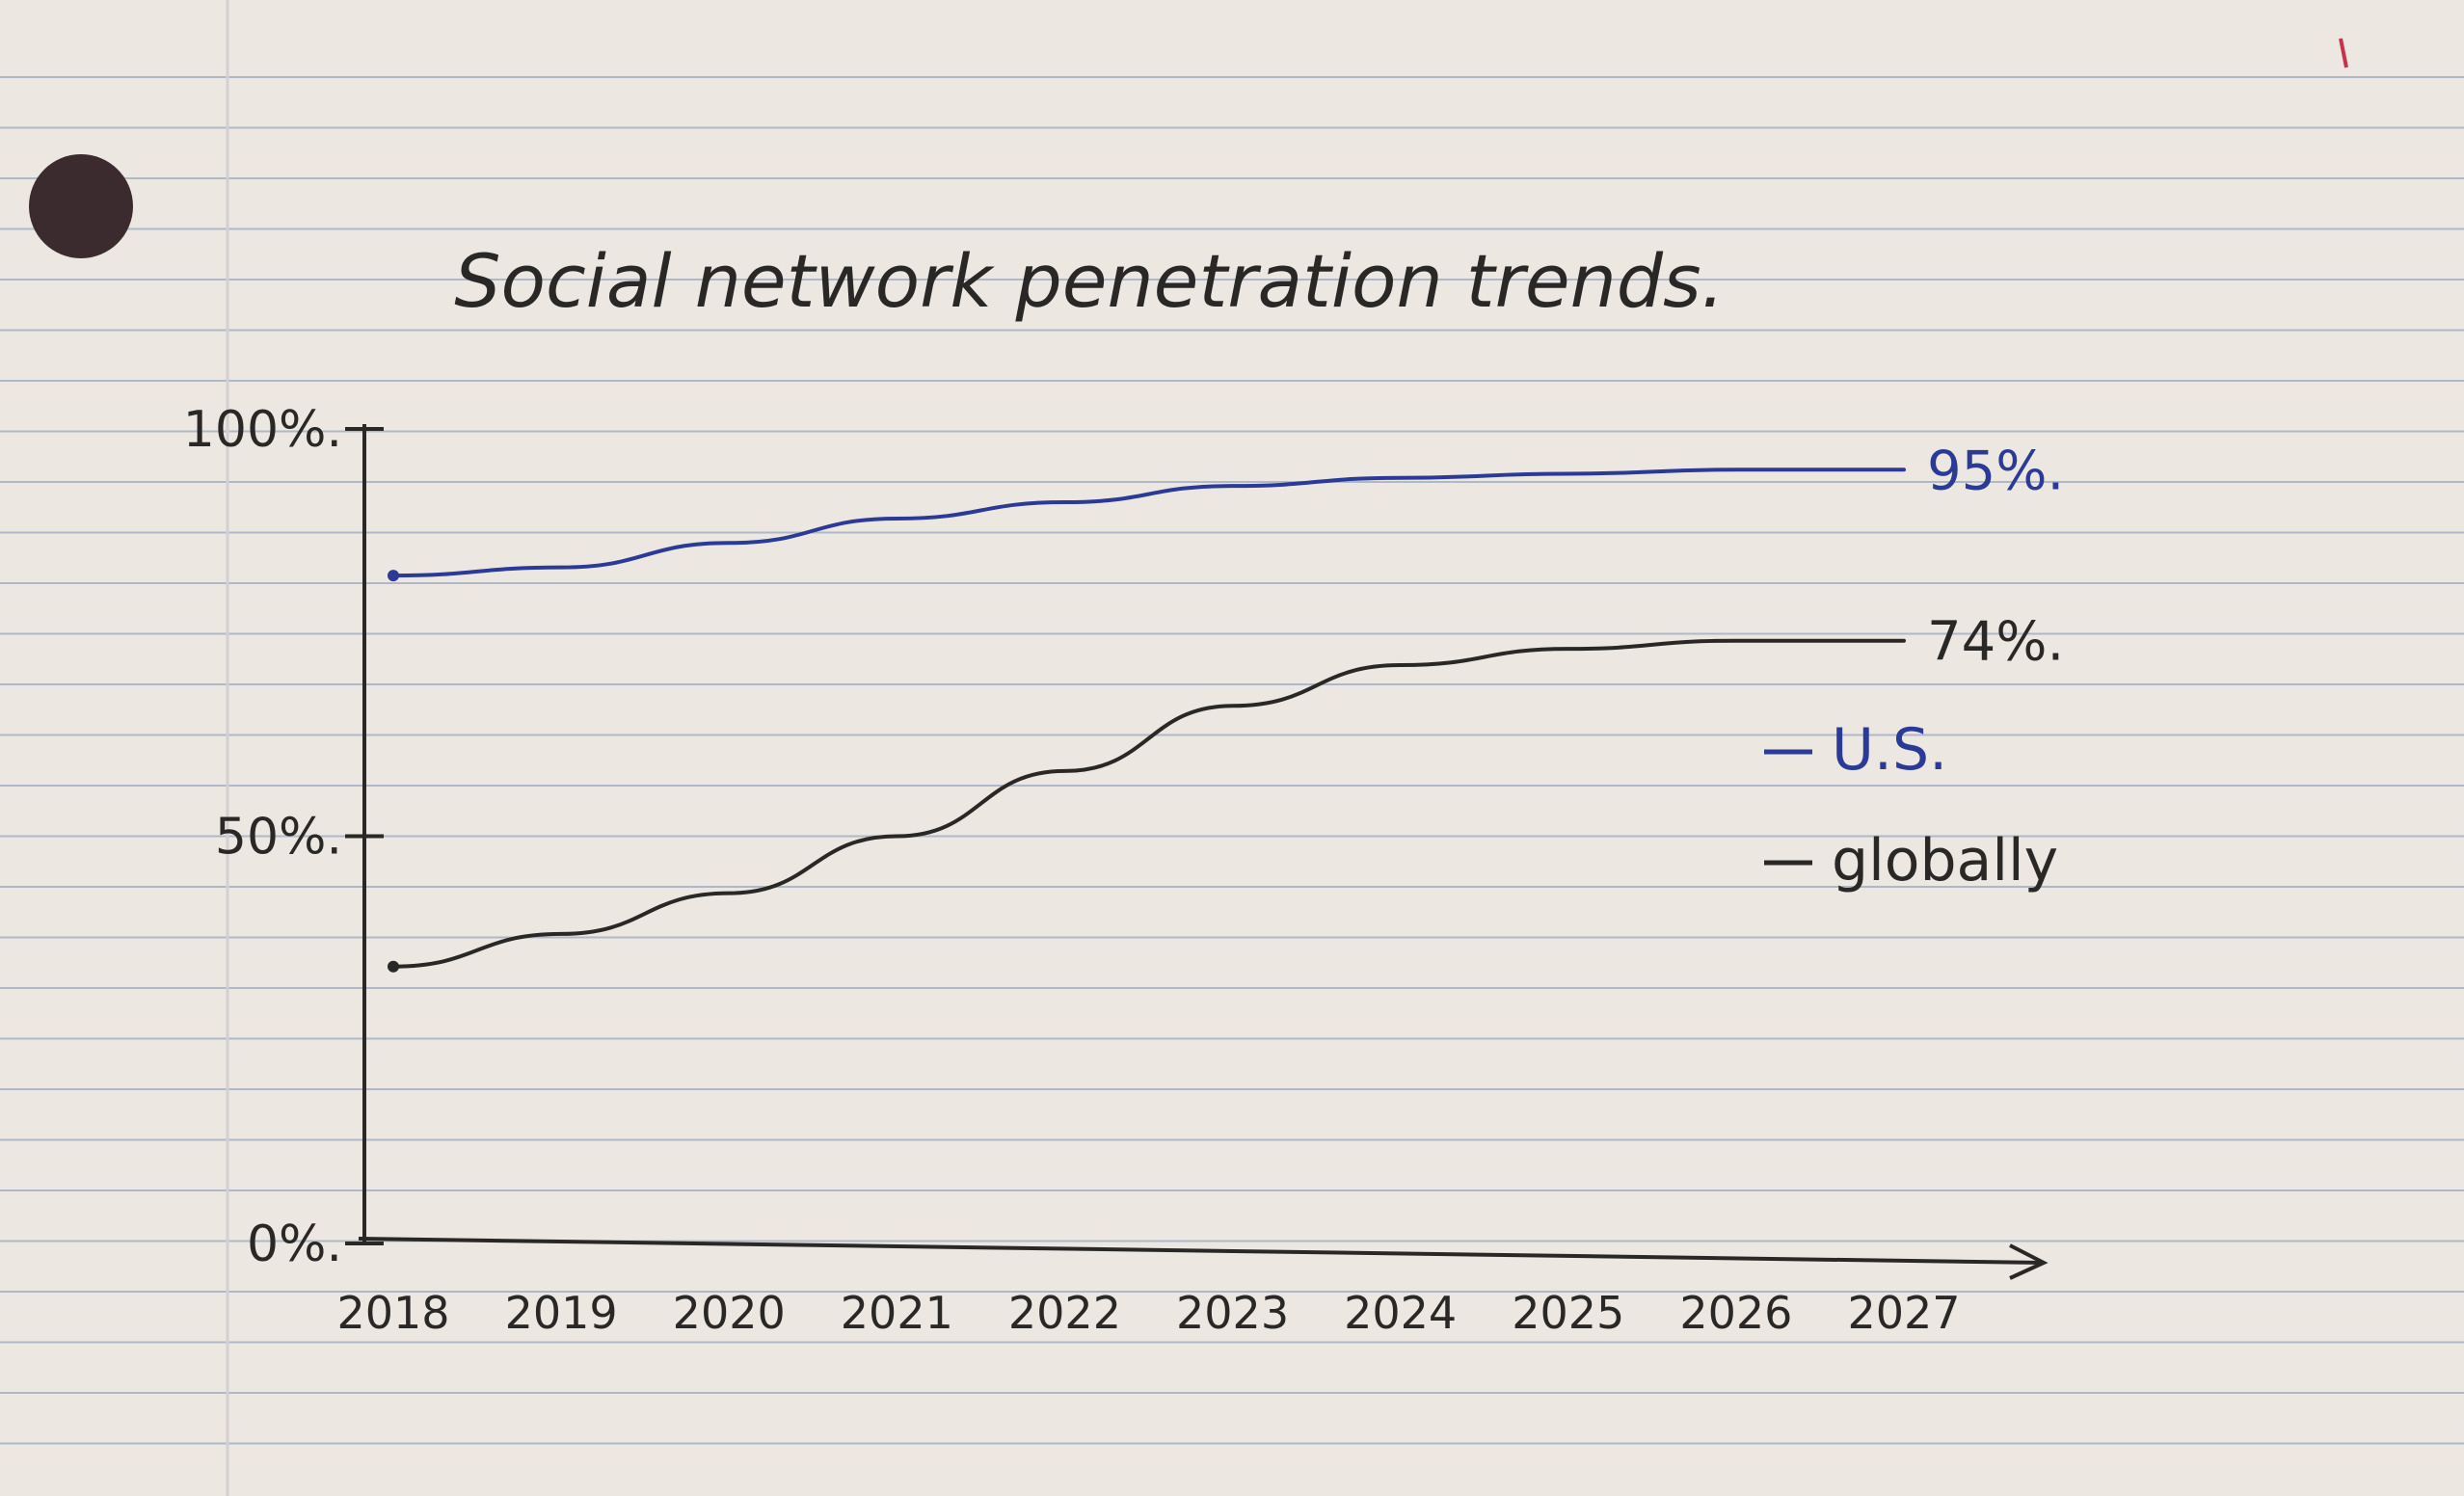 The image size is (2464, 1496). I want to click on x-tick-label: 2020, so click(730, 1313).